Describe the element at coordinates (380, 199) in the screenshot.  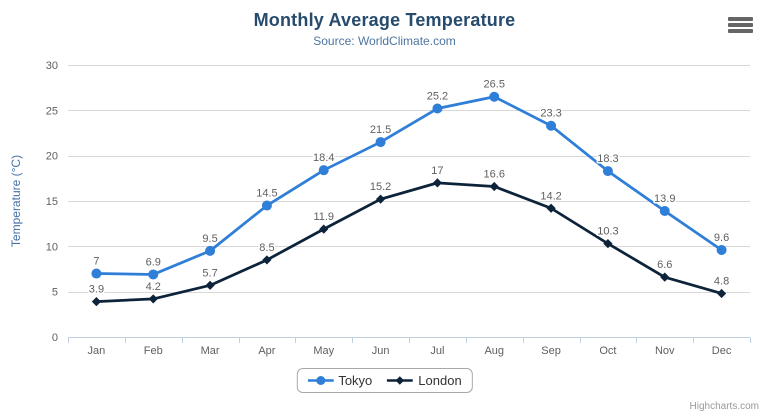
I see `london-point-jun` at that location.